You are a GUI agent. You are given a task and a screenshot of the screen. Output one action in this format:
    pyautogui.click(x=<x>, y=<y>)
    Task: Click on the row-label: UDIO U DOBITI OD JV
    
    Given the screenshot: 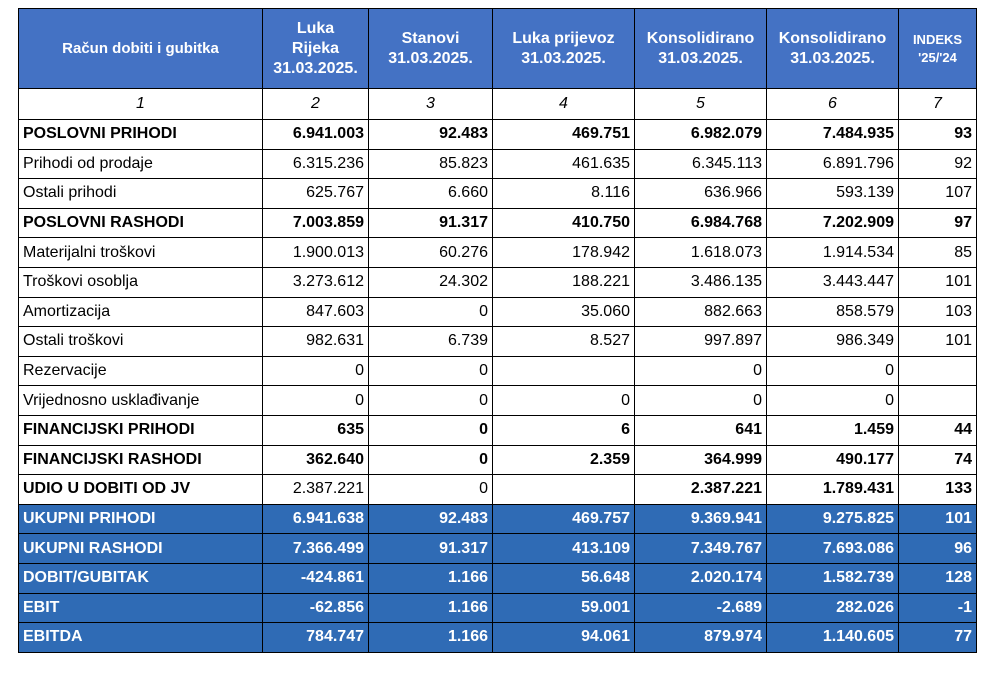 What is the action you would take?
    pyautogui.click(x=140, y=489)
    